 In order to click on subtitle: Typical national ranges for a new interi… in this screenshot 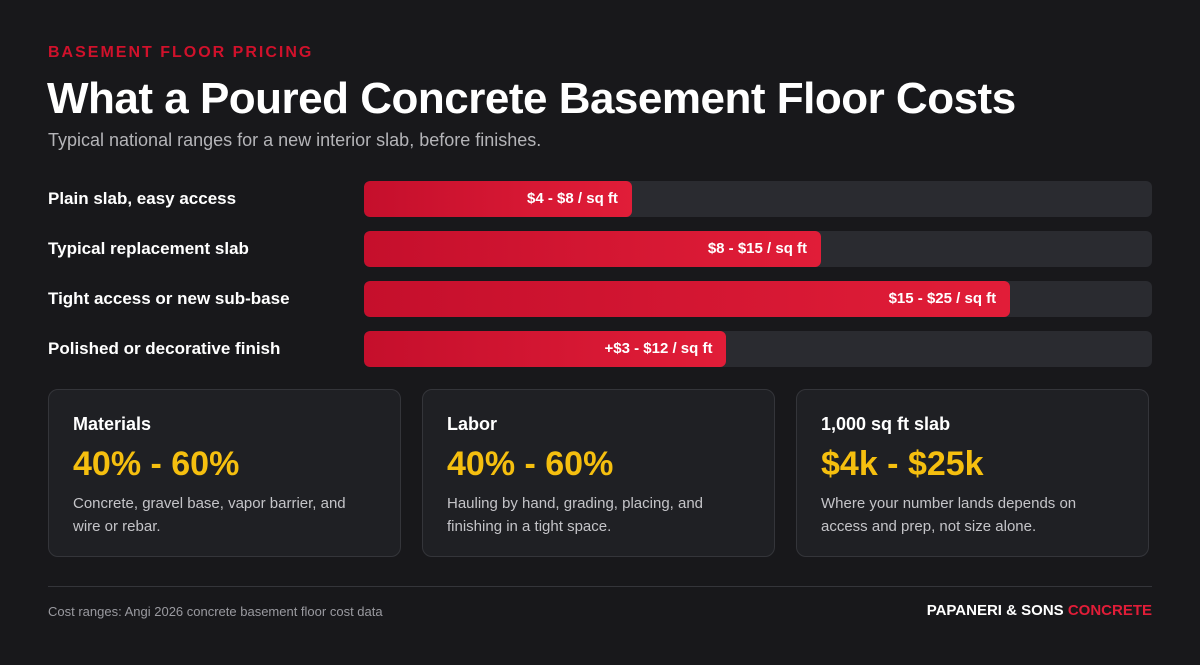, I will do `click(295, 140)`.